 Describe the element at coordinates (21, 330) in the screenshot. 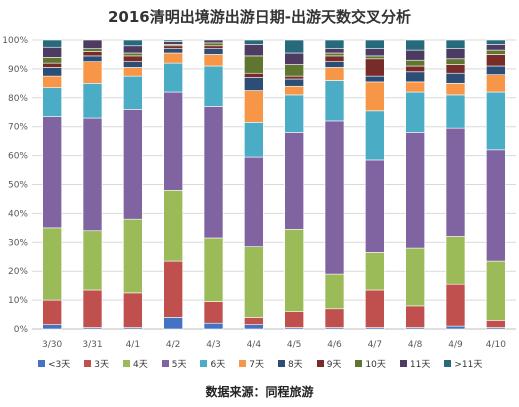

I see `y-tick-label: 0%` at that location.